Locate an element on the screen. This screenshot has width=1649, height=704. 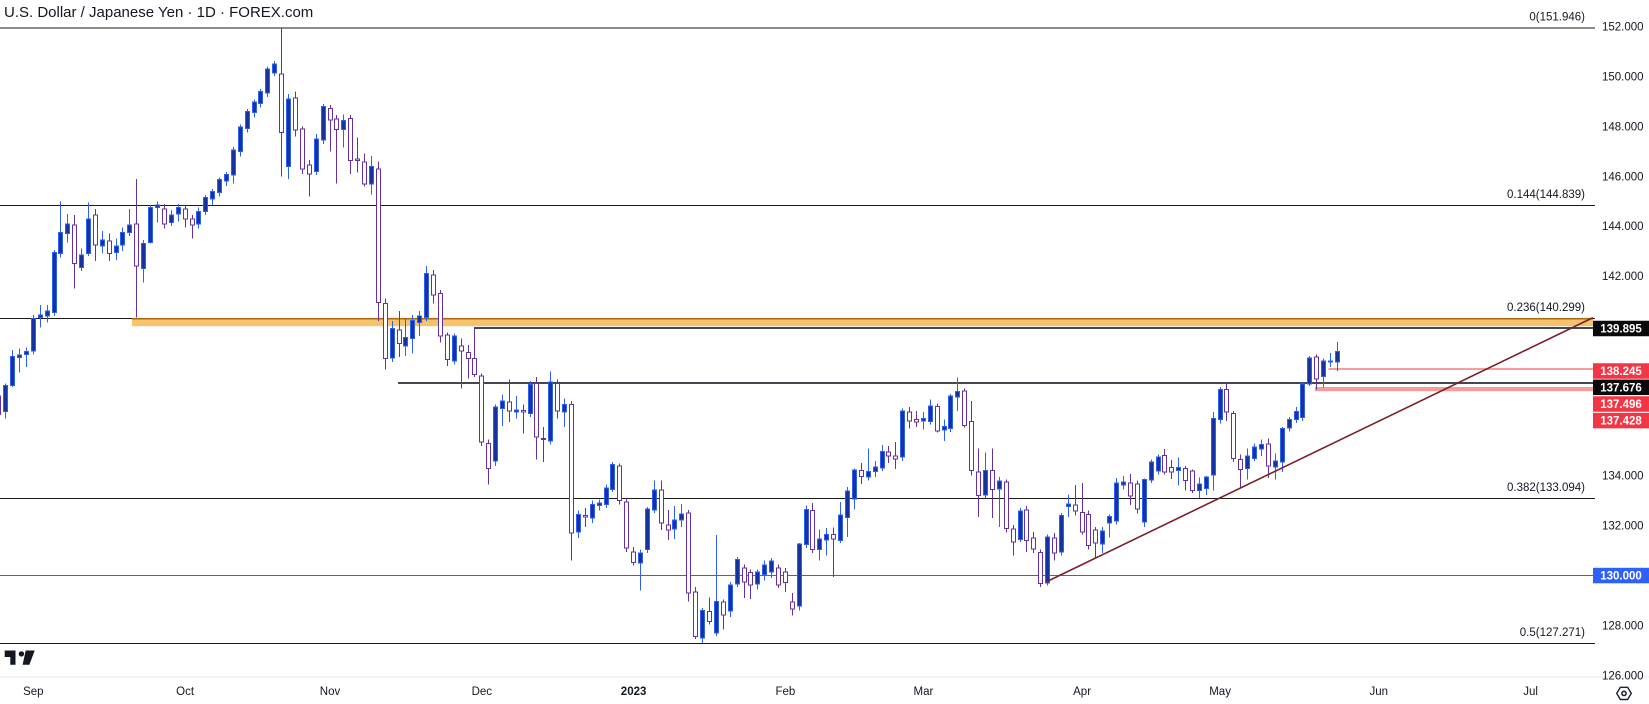
svg-text: Jun is located at coordinates (1379, 692).